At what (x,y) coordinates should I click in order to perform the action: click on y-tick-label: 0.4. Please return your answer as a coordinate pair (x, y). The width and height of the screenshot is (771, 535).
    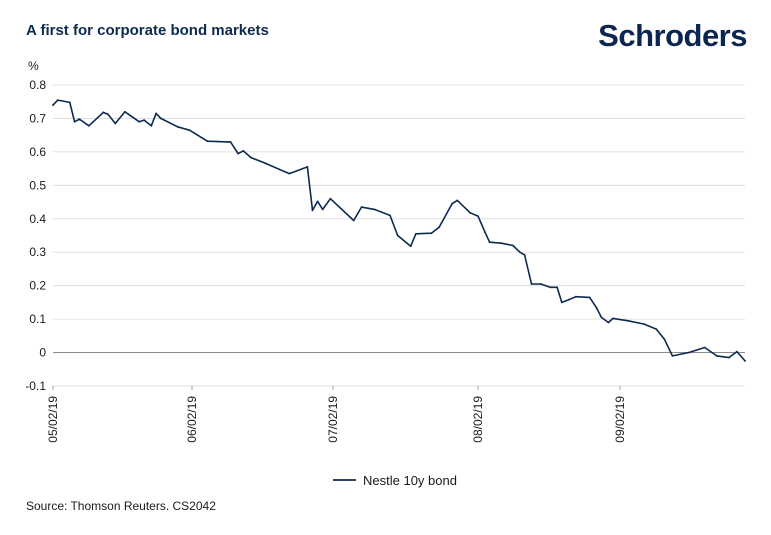
    Looking at the image, I should click on (37, 219).